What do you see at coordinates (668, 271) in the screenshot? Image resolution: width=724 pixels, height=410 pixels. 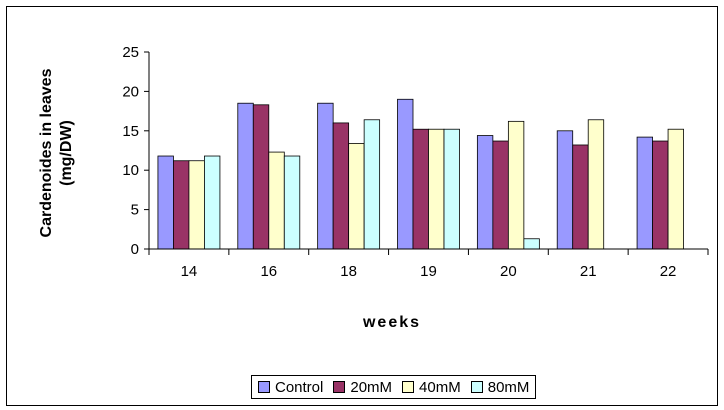 I see `x-tick-label: 22` at bounding box center [668, 271].